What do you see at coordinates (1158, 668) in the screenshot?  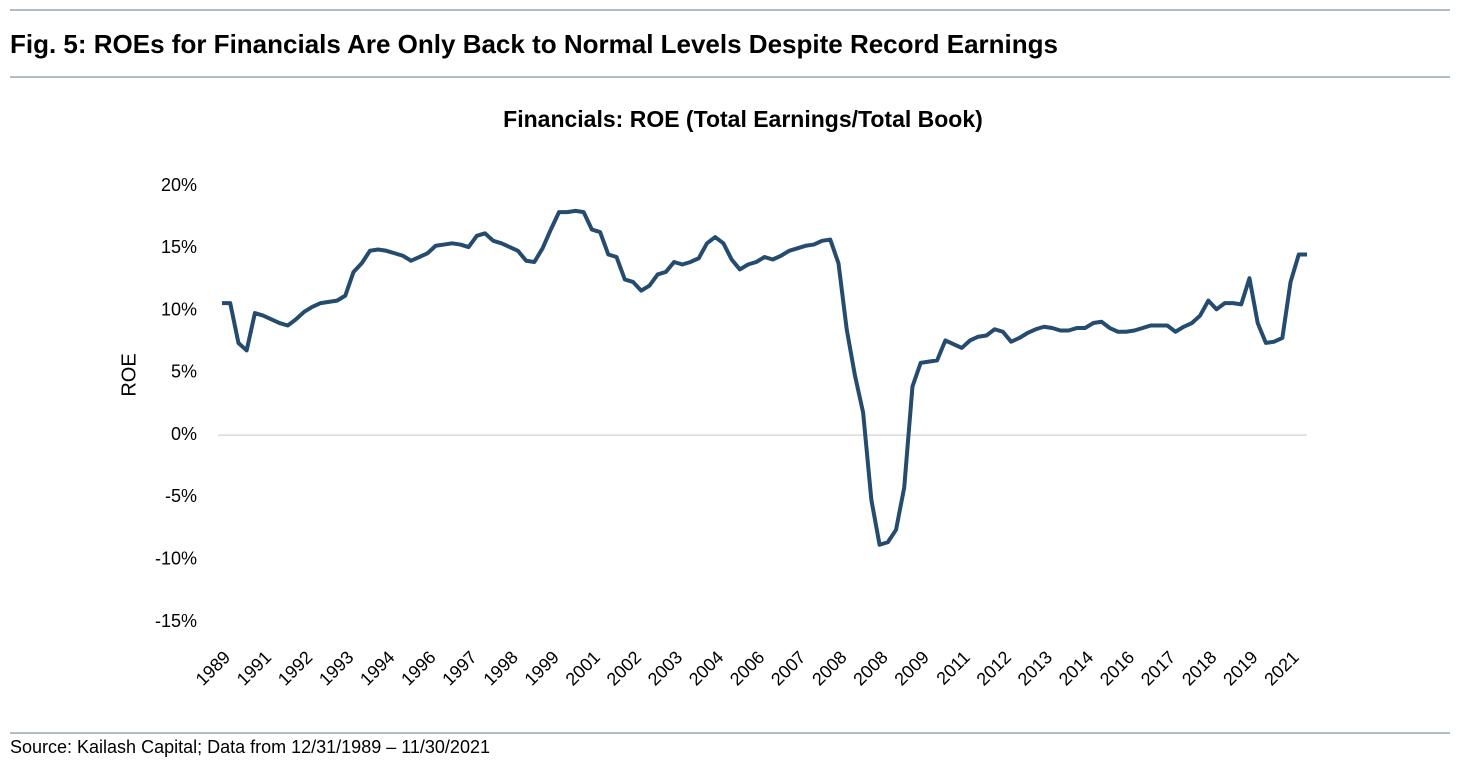 I see `x-tick-label: 2017` at bounding box center [1158, 668].